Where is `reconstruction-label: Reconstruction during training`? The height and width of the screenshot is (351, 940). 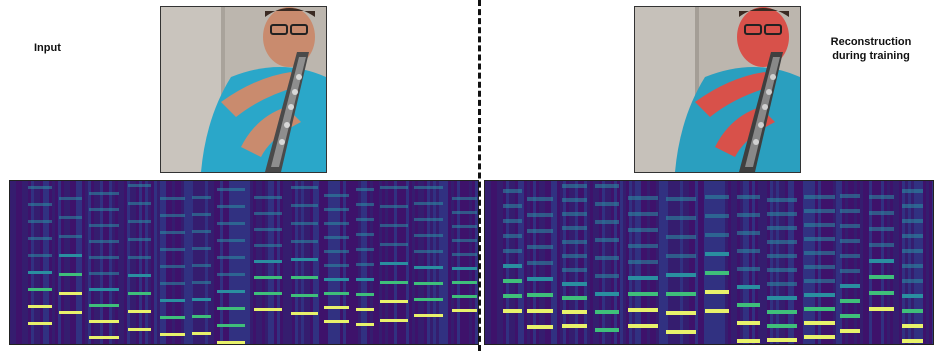
reconstruction-label: Reconstruction during training is located at coordinates (871, 49).